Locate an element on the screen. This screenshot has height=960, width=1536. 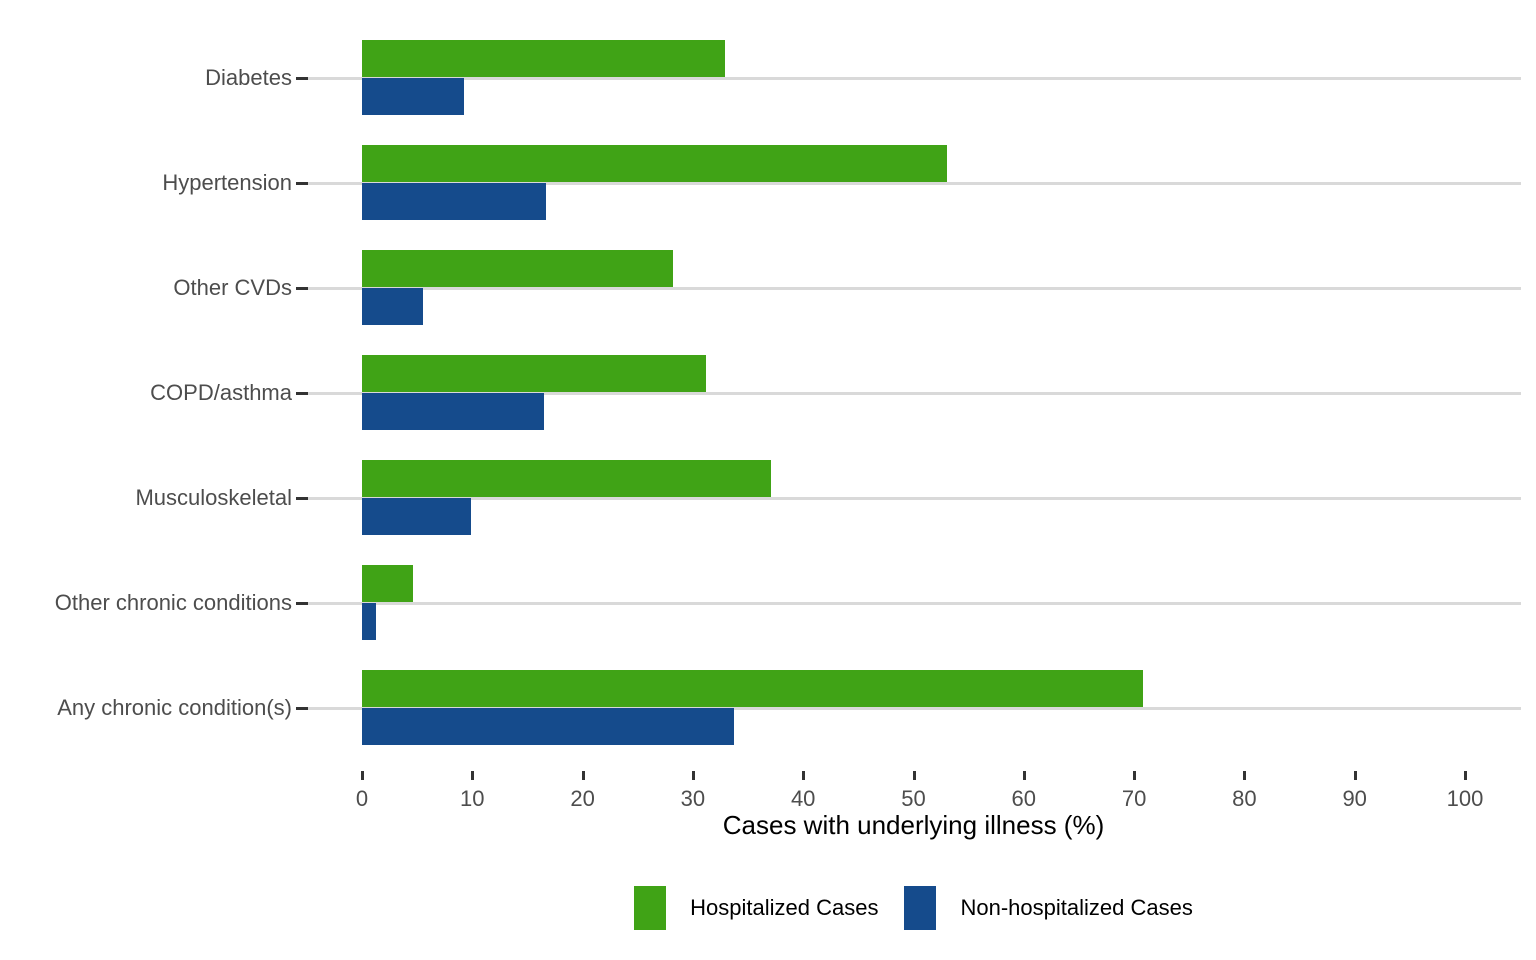
category-label: Diabetes is located at coordinates (248, 77).